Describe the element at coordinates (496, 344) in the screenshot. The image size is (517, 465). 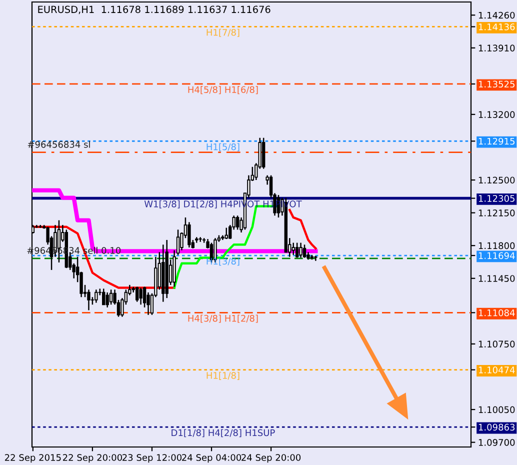
I see `y-tick-label: 1.10750` at that location.